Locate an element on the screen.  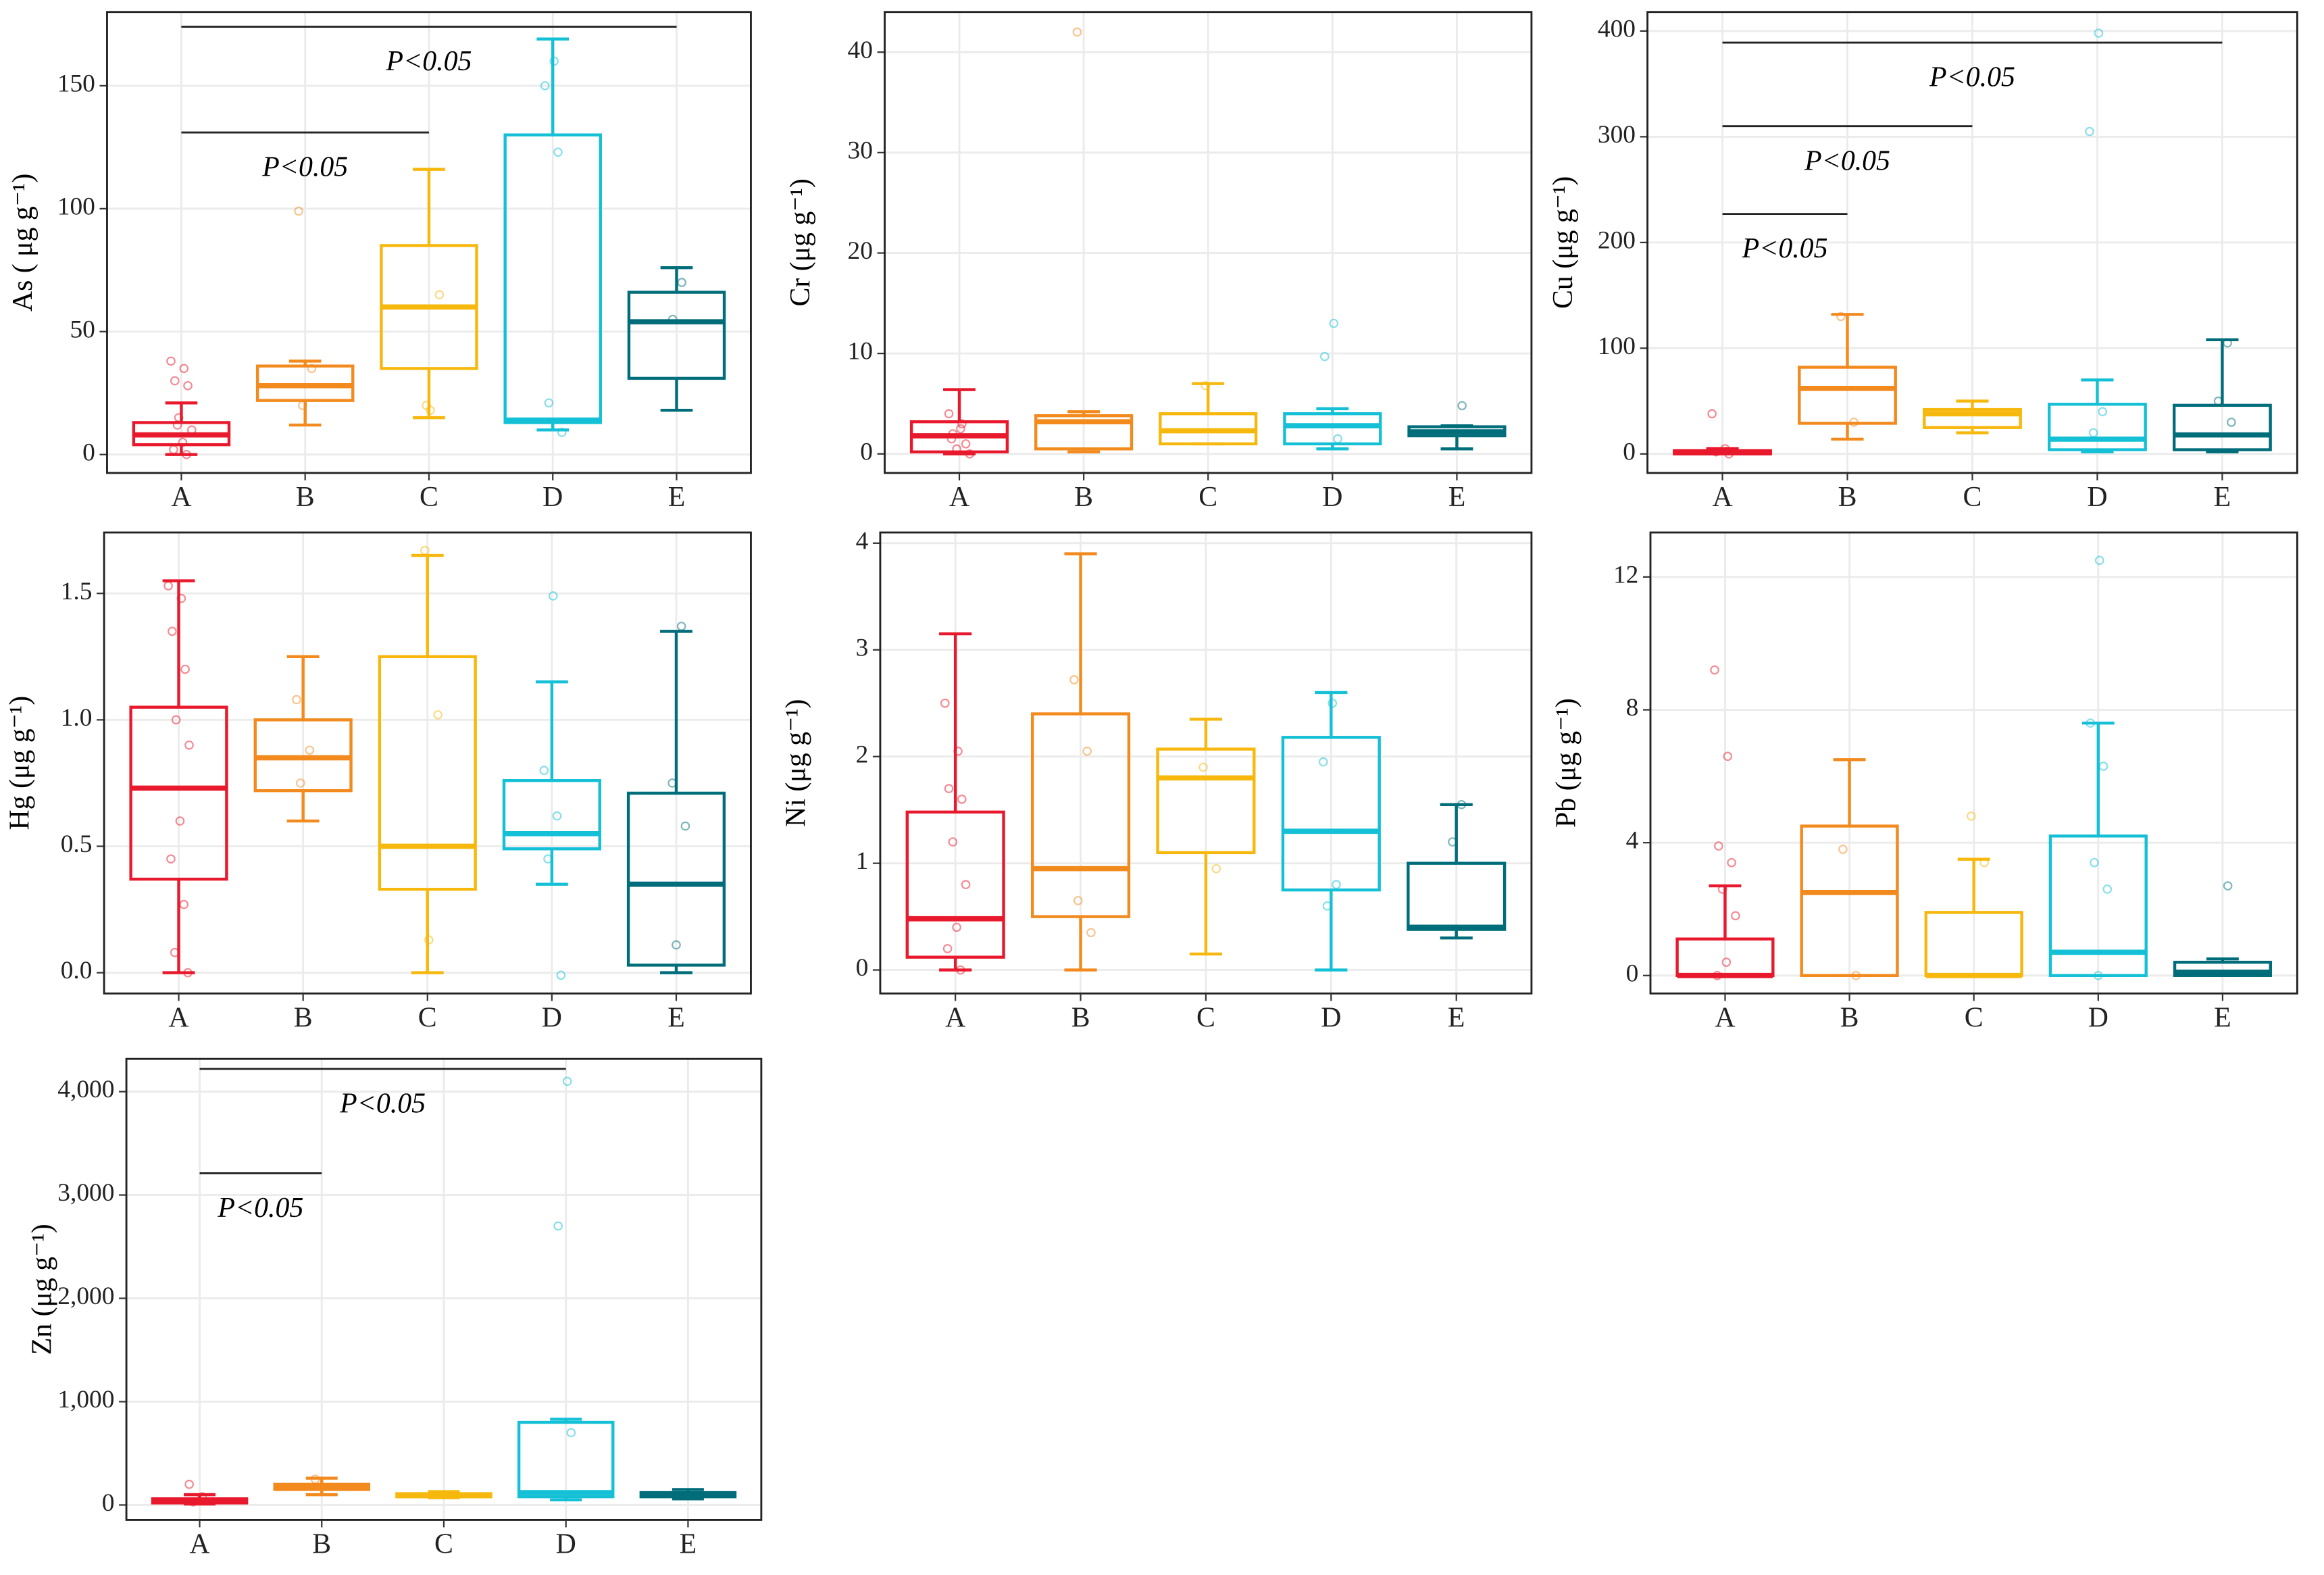
y-axis-label: Hg (μg g⁻¹) is located at coordinates (20, 763).